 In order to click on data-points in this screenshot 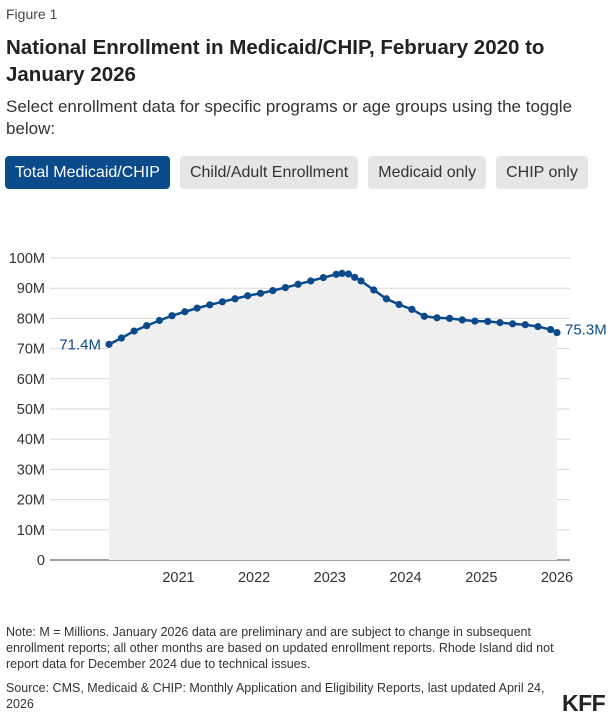, I will do `click(333, 308)`.